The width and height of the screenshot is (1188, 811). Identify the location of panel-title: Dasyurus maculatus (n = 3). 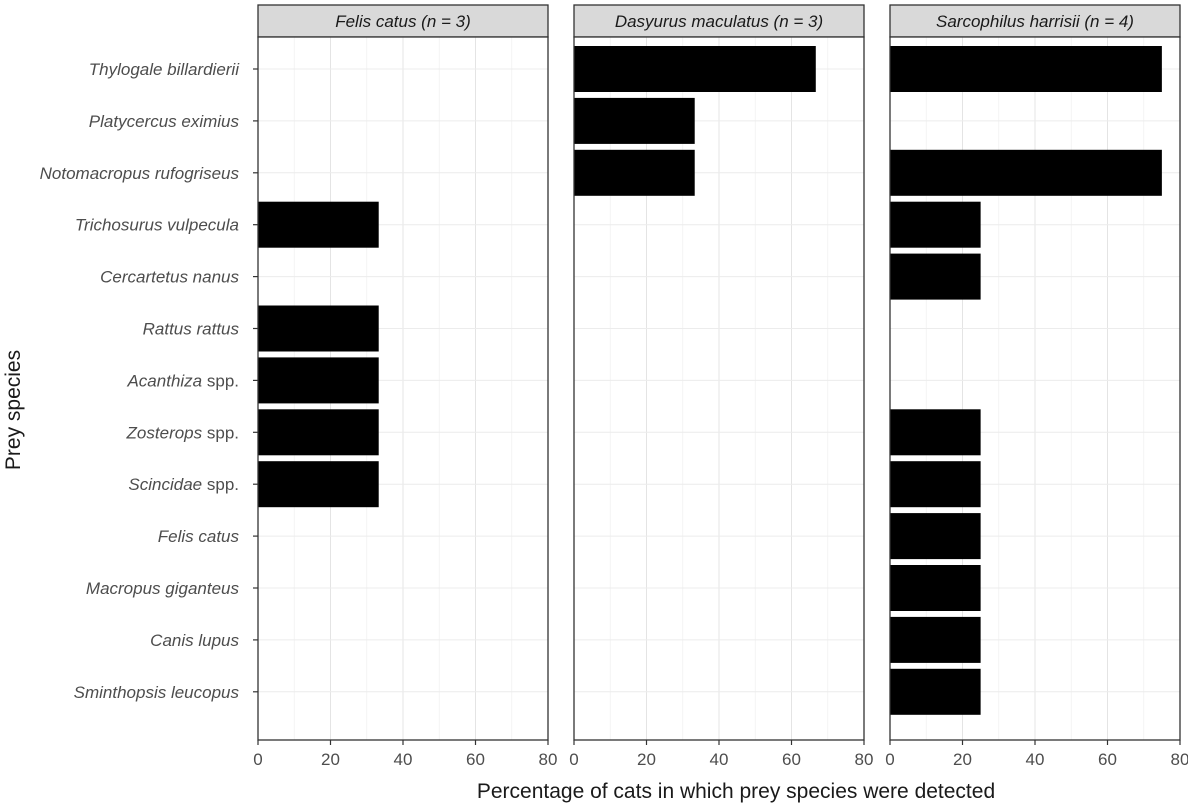
(719, 21).